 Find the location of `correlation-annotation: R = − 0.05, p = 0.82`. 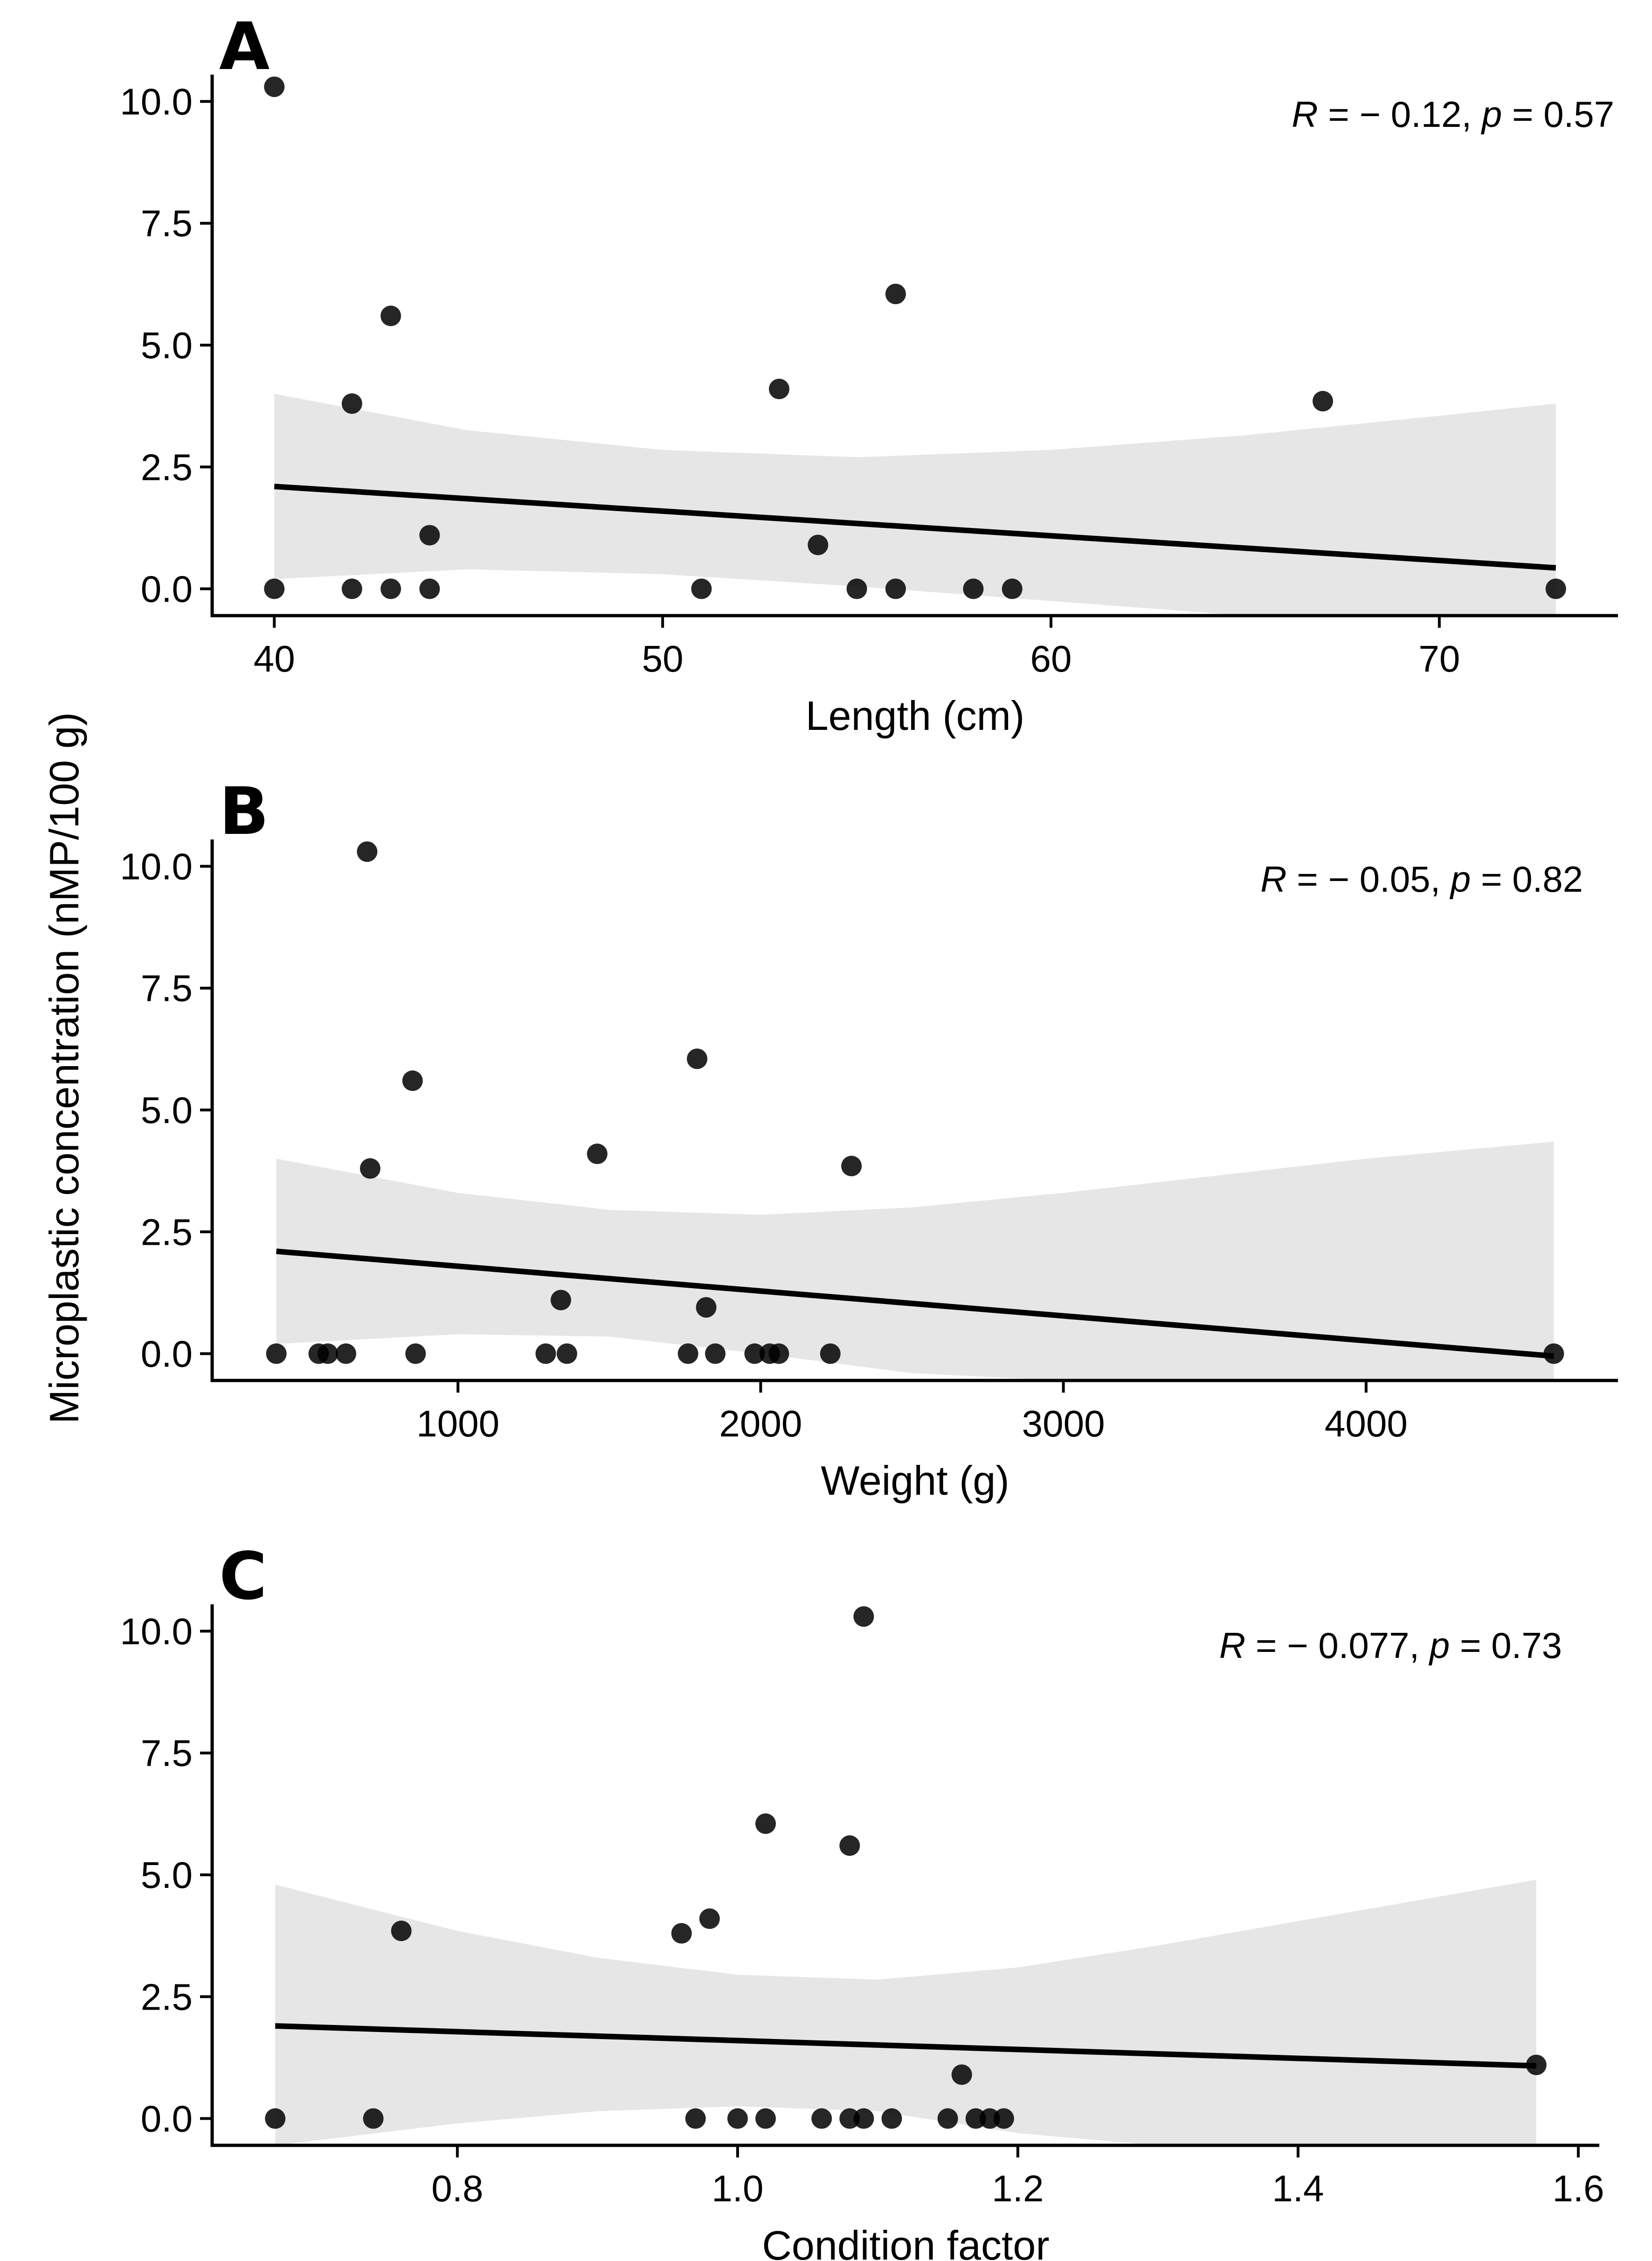

correlation-annotation: R = − 0.05, p = 0.82 is located at coordinates (1421, 879).